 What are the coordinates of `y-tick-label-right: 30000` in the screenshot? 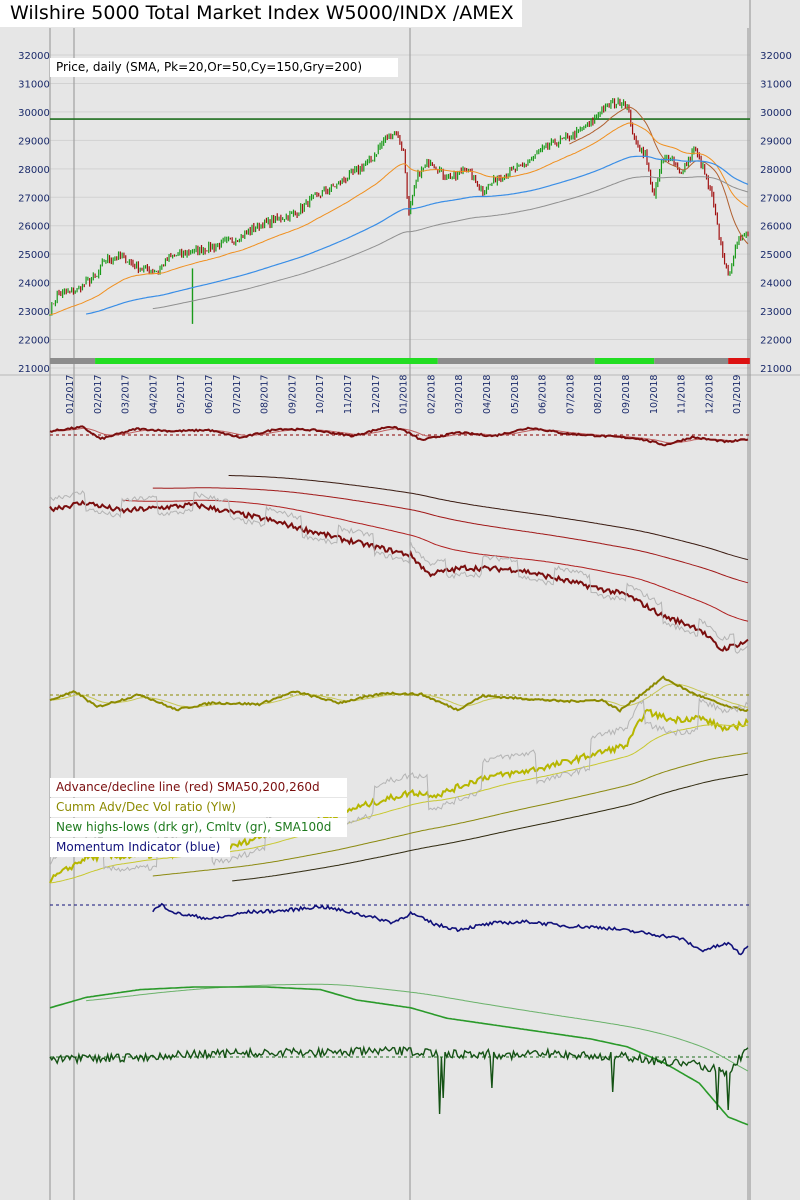 It's located at (776, 113).